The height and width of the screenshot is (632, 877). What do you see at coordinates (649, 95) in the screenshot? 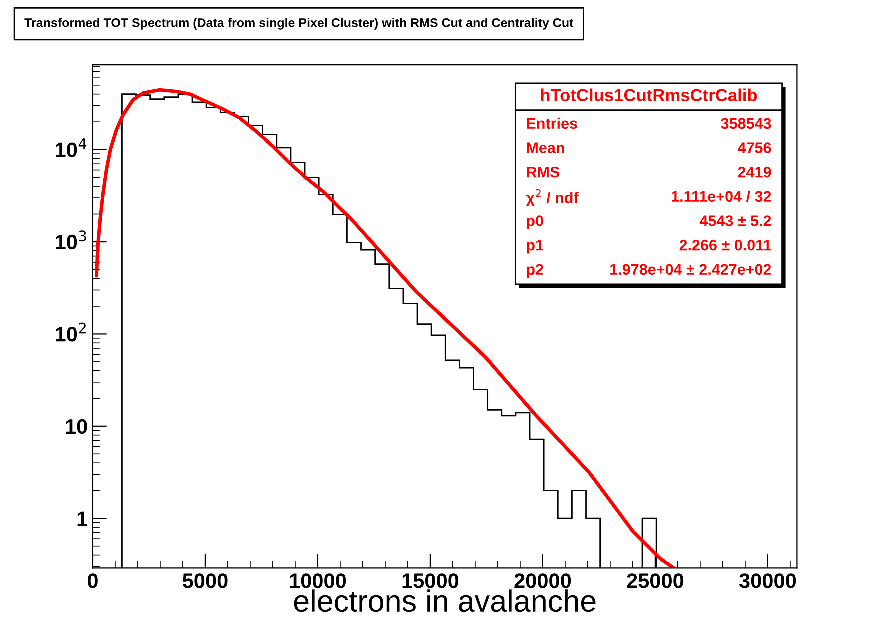
I see `annotation: hTotClus1CutRmsCtrCalib` at bounding box center [649, 95].